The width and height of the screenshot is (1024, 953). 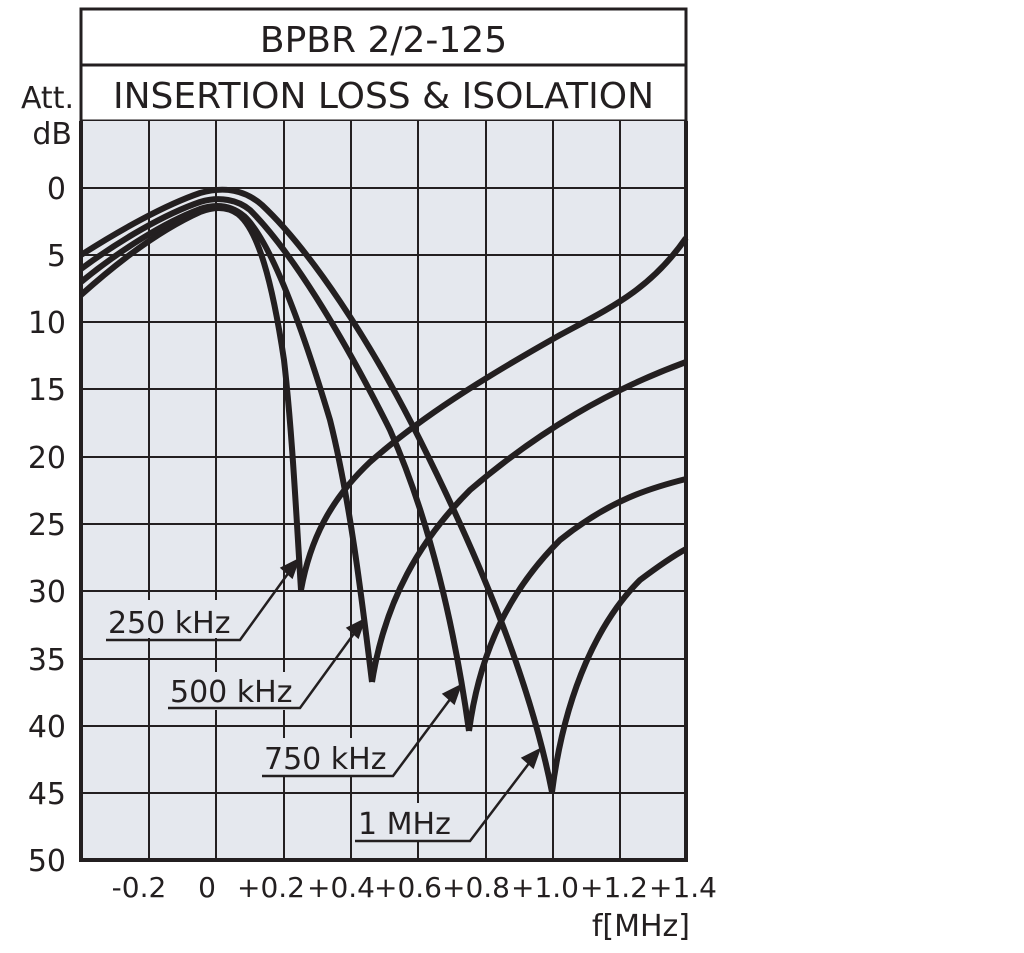 What do you see at coordinates (47, 794) in the screenshot?
I see `svg-text: 45` at bounding box center [47, 794].